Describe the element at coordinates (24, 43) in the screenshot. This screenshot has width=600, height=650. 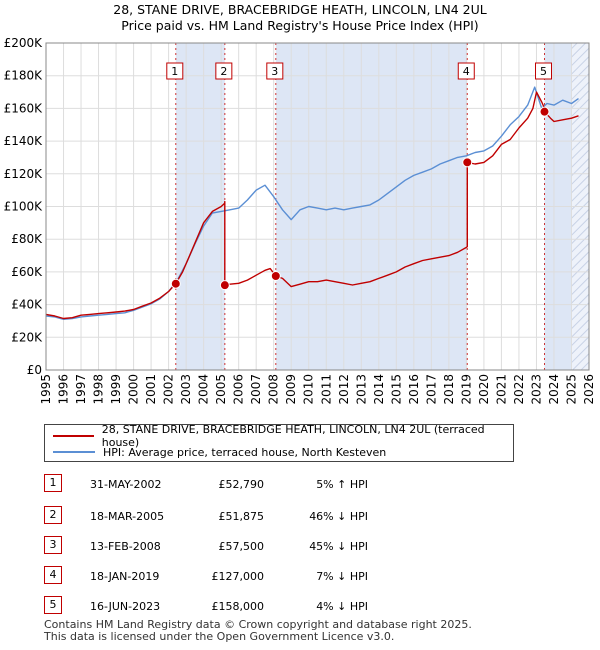
I see `y-tick-label: £200K` at that location.